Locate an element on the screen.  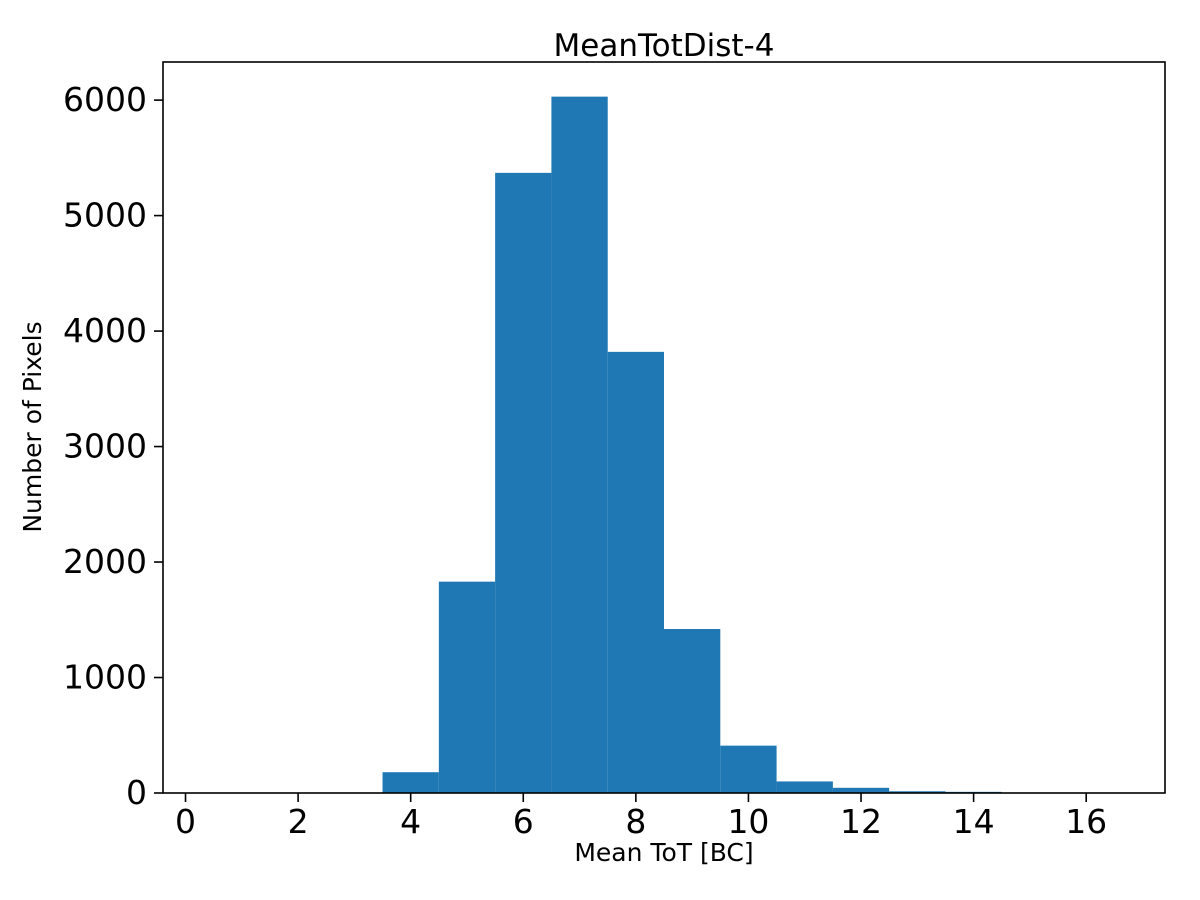
y-tick-label: 2000 is located at coordinates (105, 561).